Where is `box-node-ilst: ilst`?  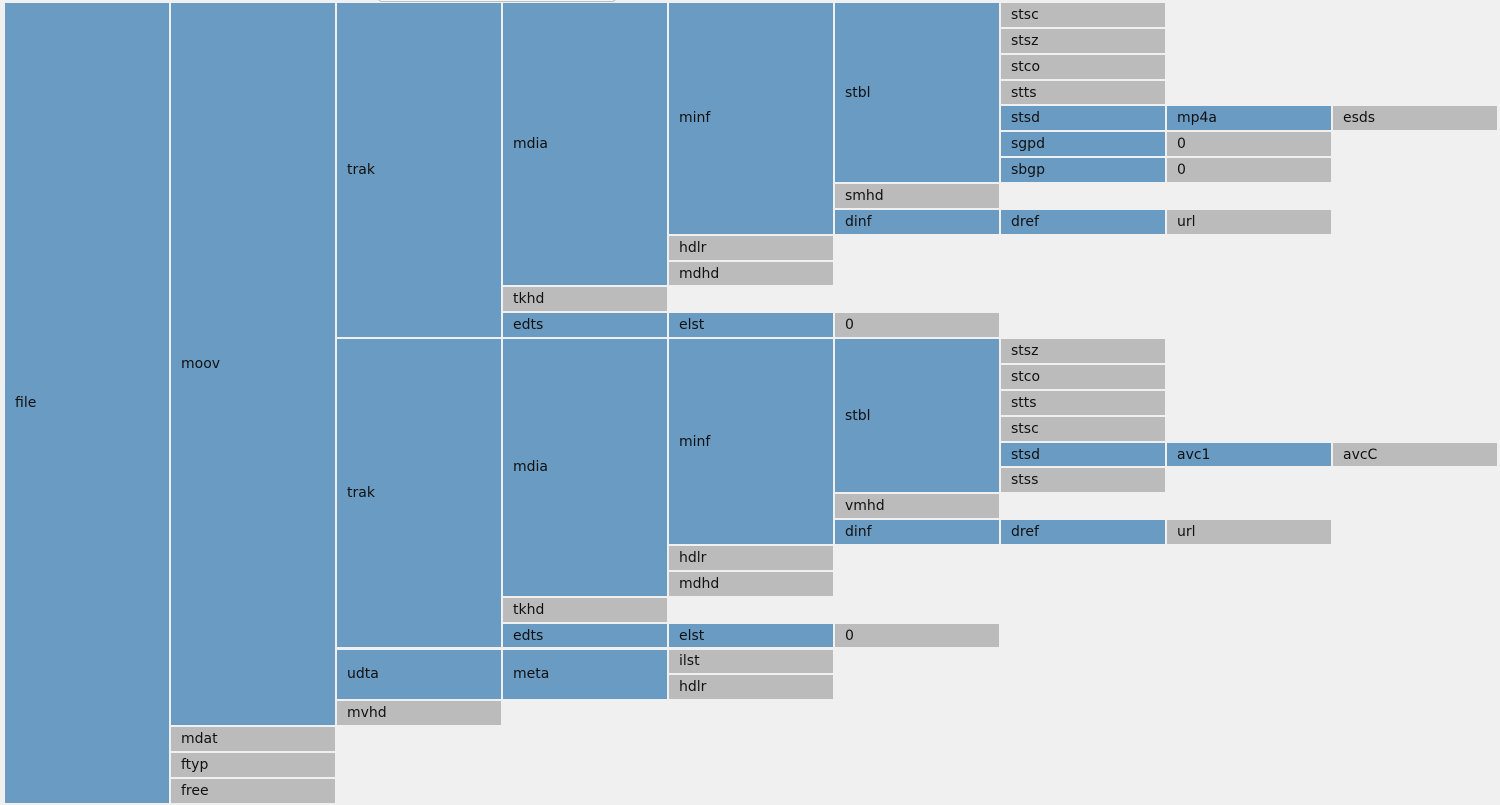
box-node-ilst: ilst is located at coordinates (751, 661).